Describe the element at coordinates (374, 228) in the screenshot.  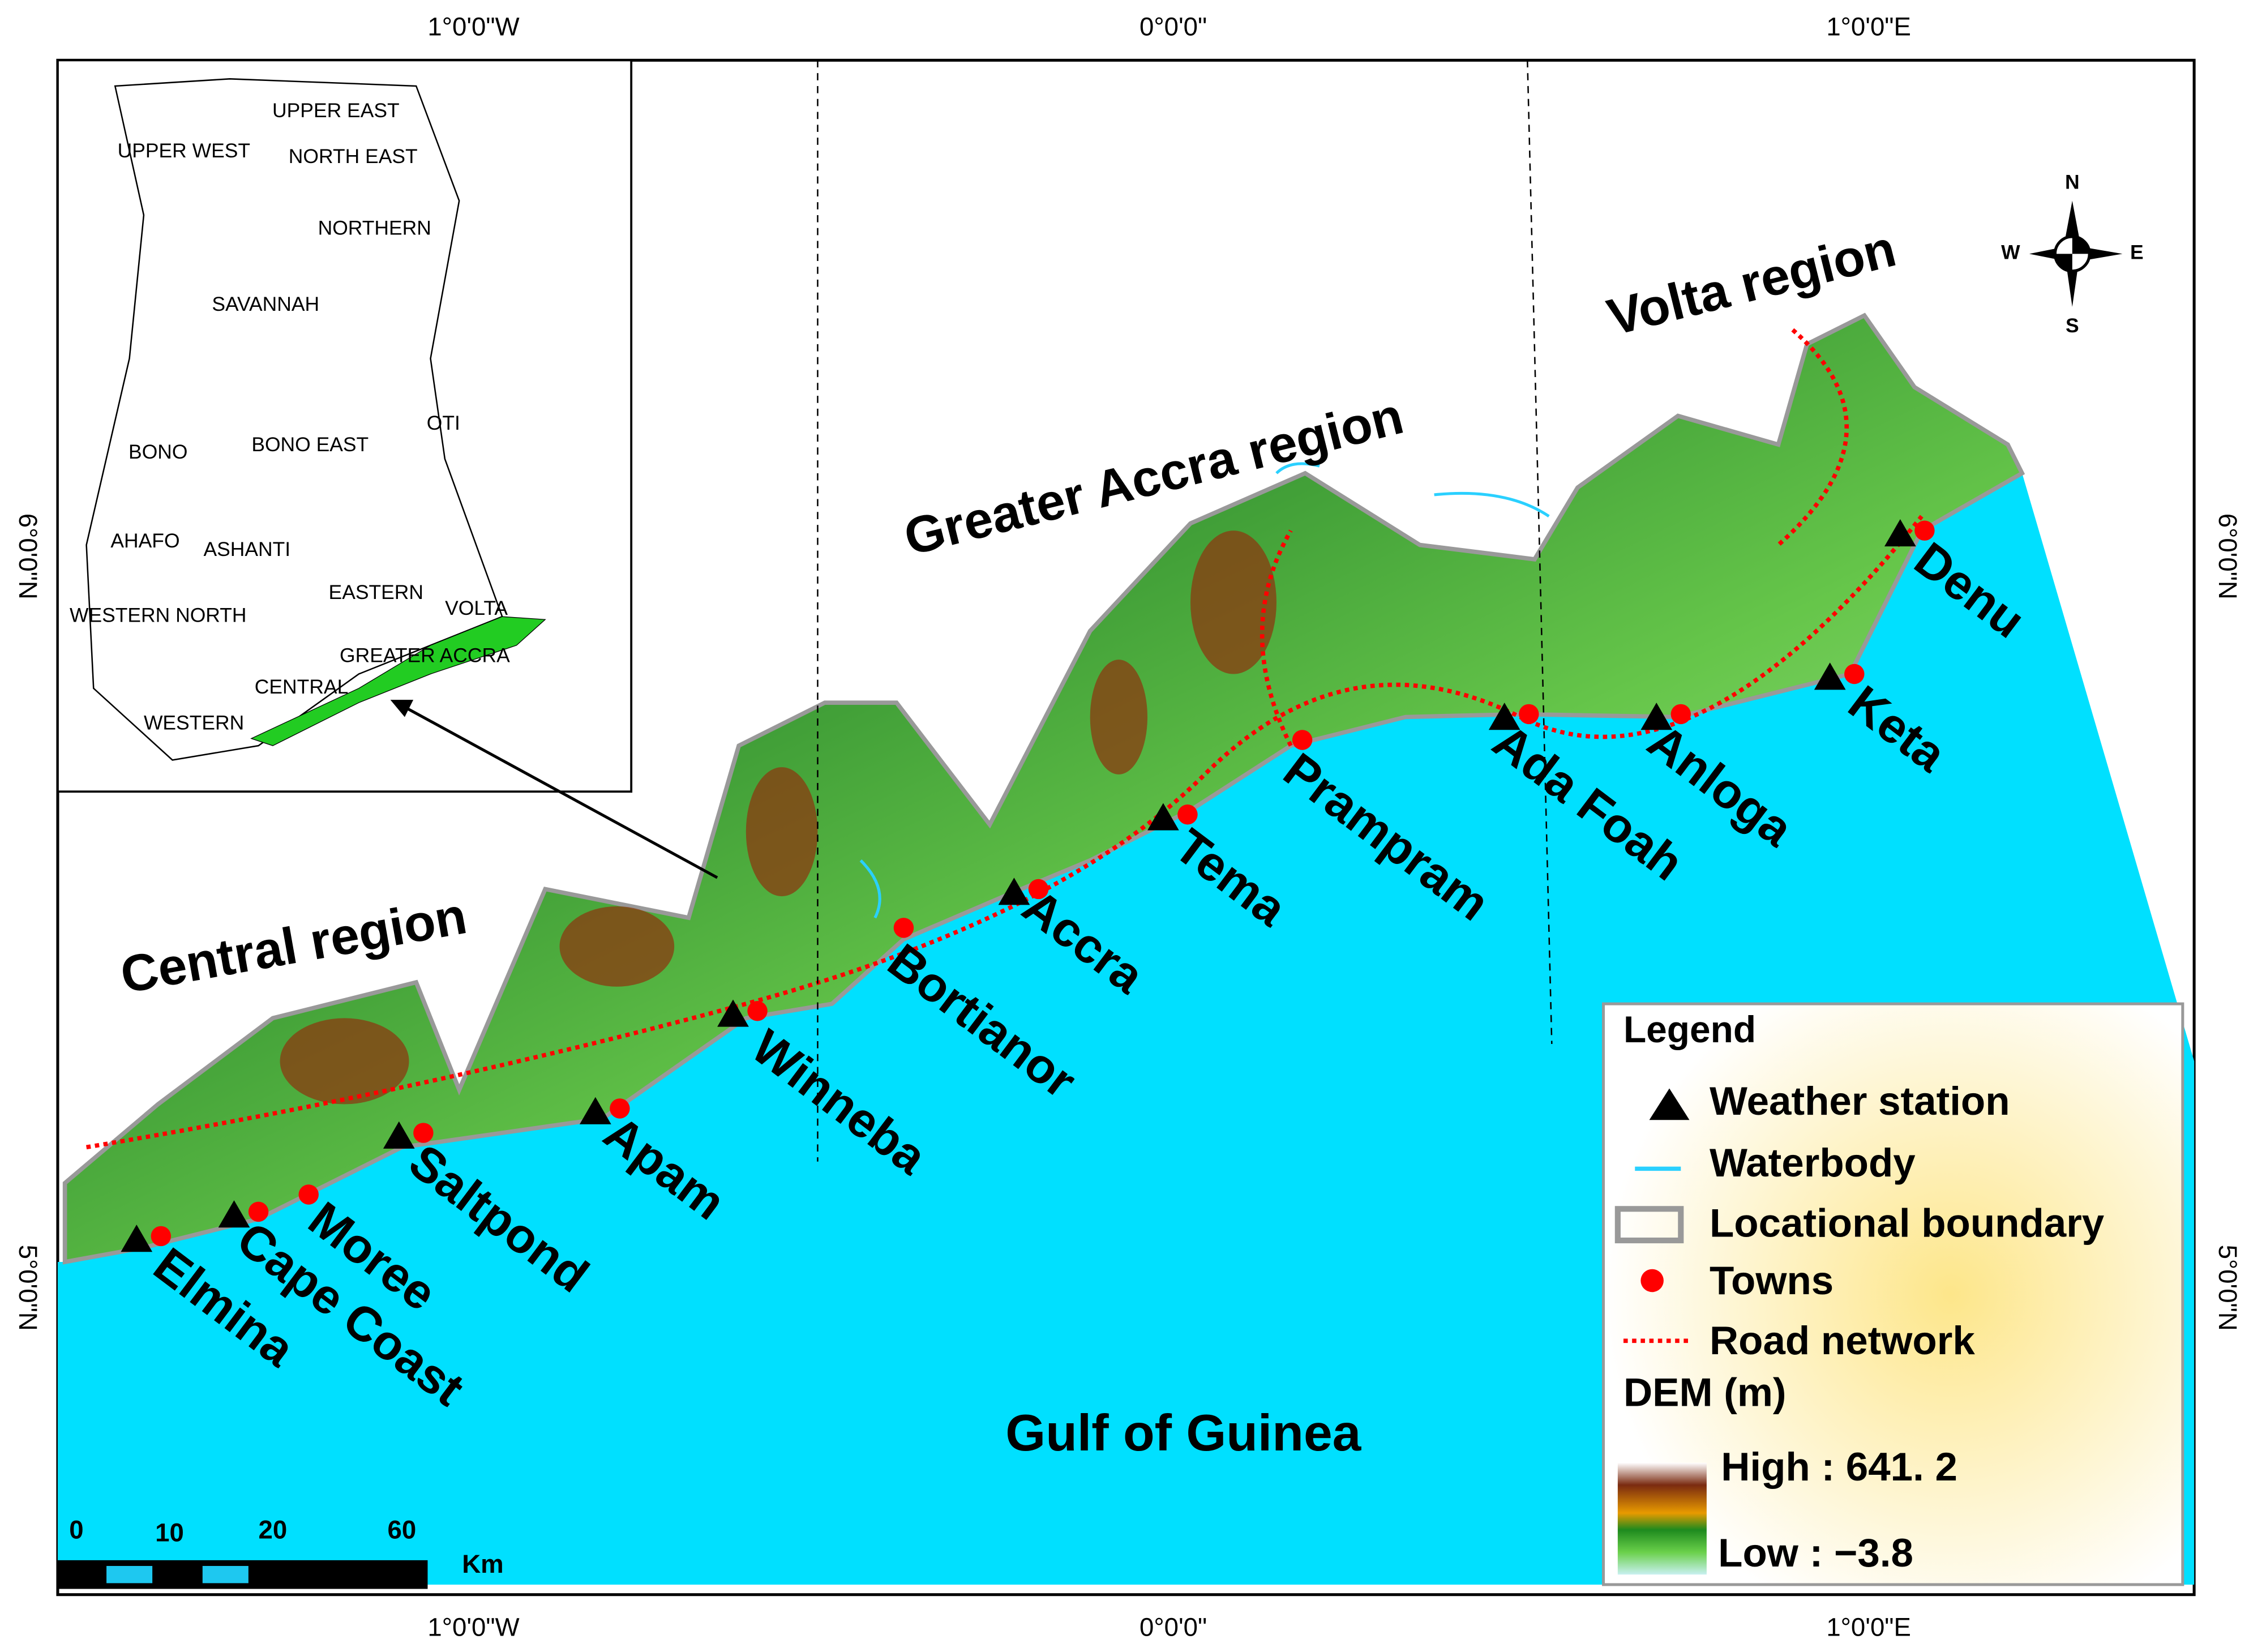
I see `inset-region-label: NORTHERN` at that location.